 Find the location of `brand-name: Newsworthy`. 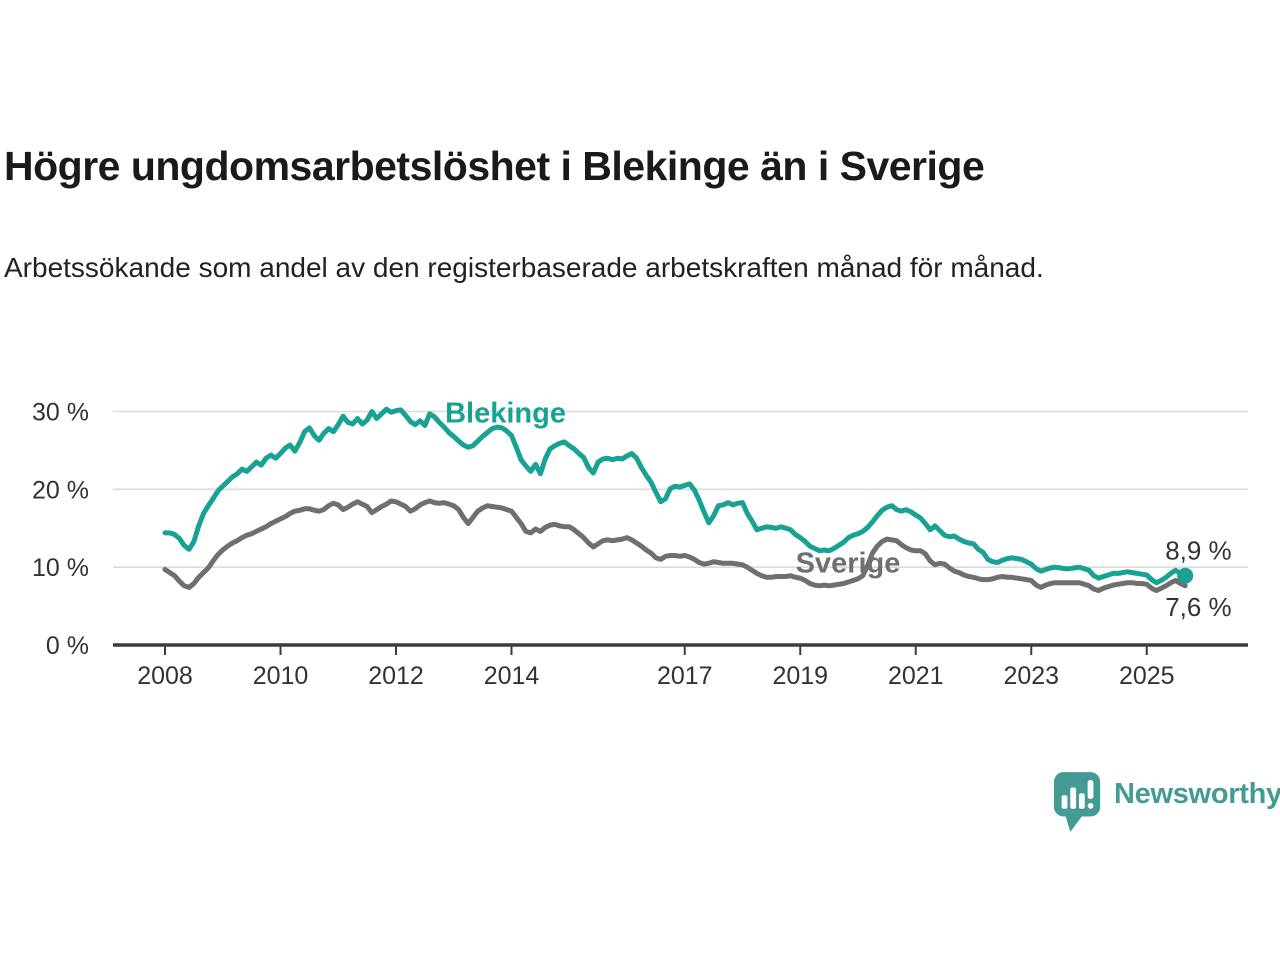

brand-name: Newsworthy is located at coordinates (1197, 794).